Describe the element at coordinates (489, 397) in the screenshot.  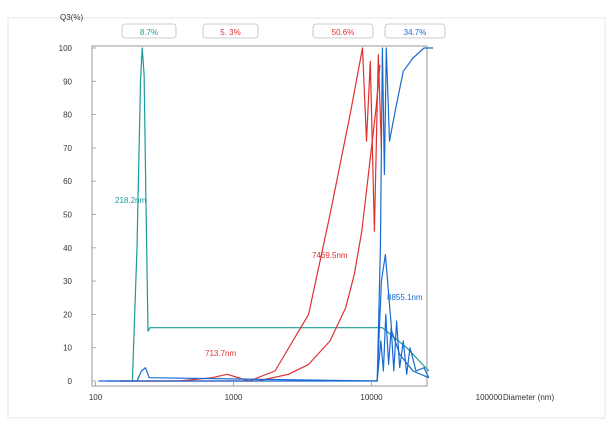
I see `x-tick-label: 100000` at that location.